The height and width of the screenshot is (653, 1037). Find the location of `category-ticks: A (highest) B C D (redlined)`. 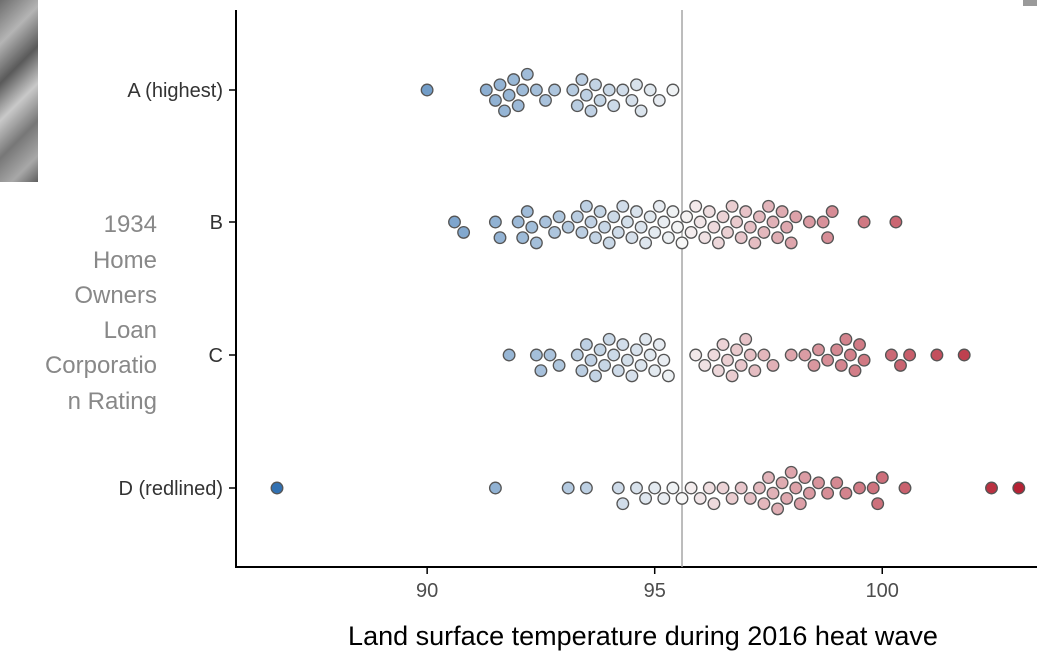

category-ticks: A (highest) B C D (redlined) is located at coordinates (177, 290).